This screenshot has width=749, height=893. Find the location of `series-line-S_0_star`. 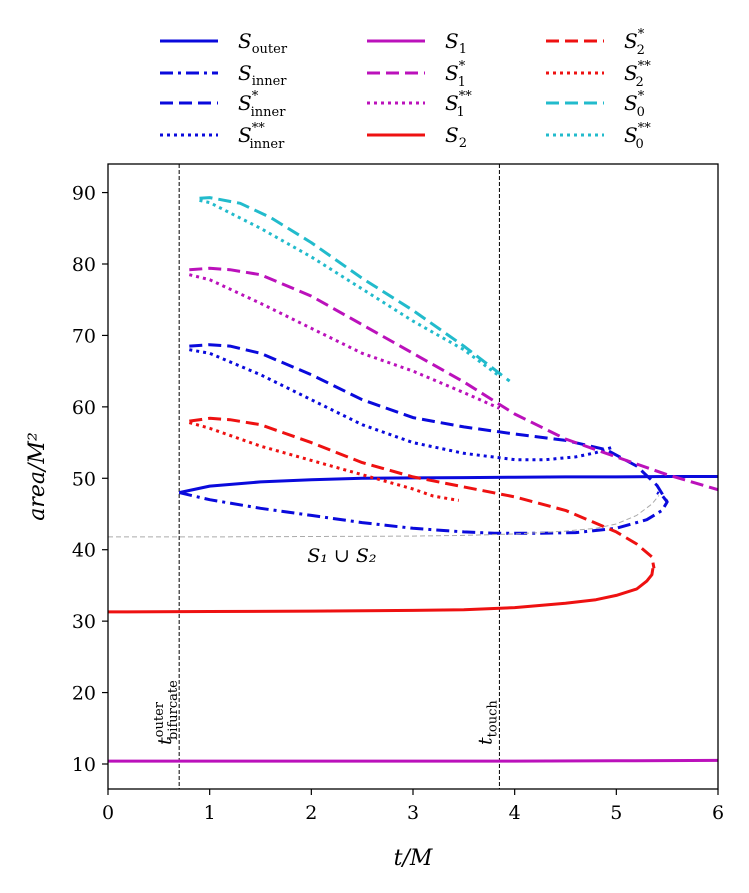

series-line-S_0_star is located at coordinates (355, 289).